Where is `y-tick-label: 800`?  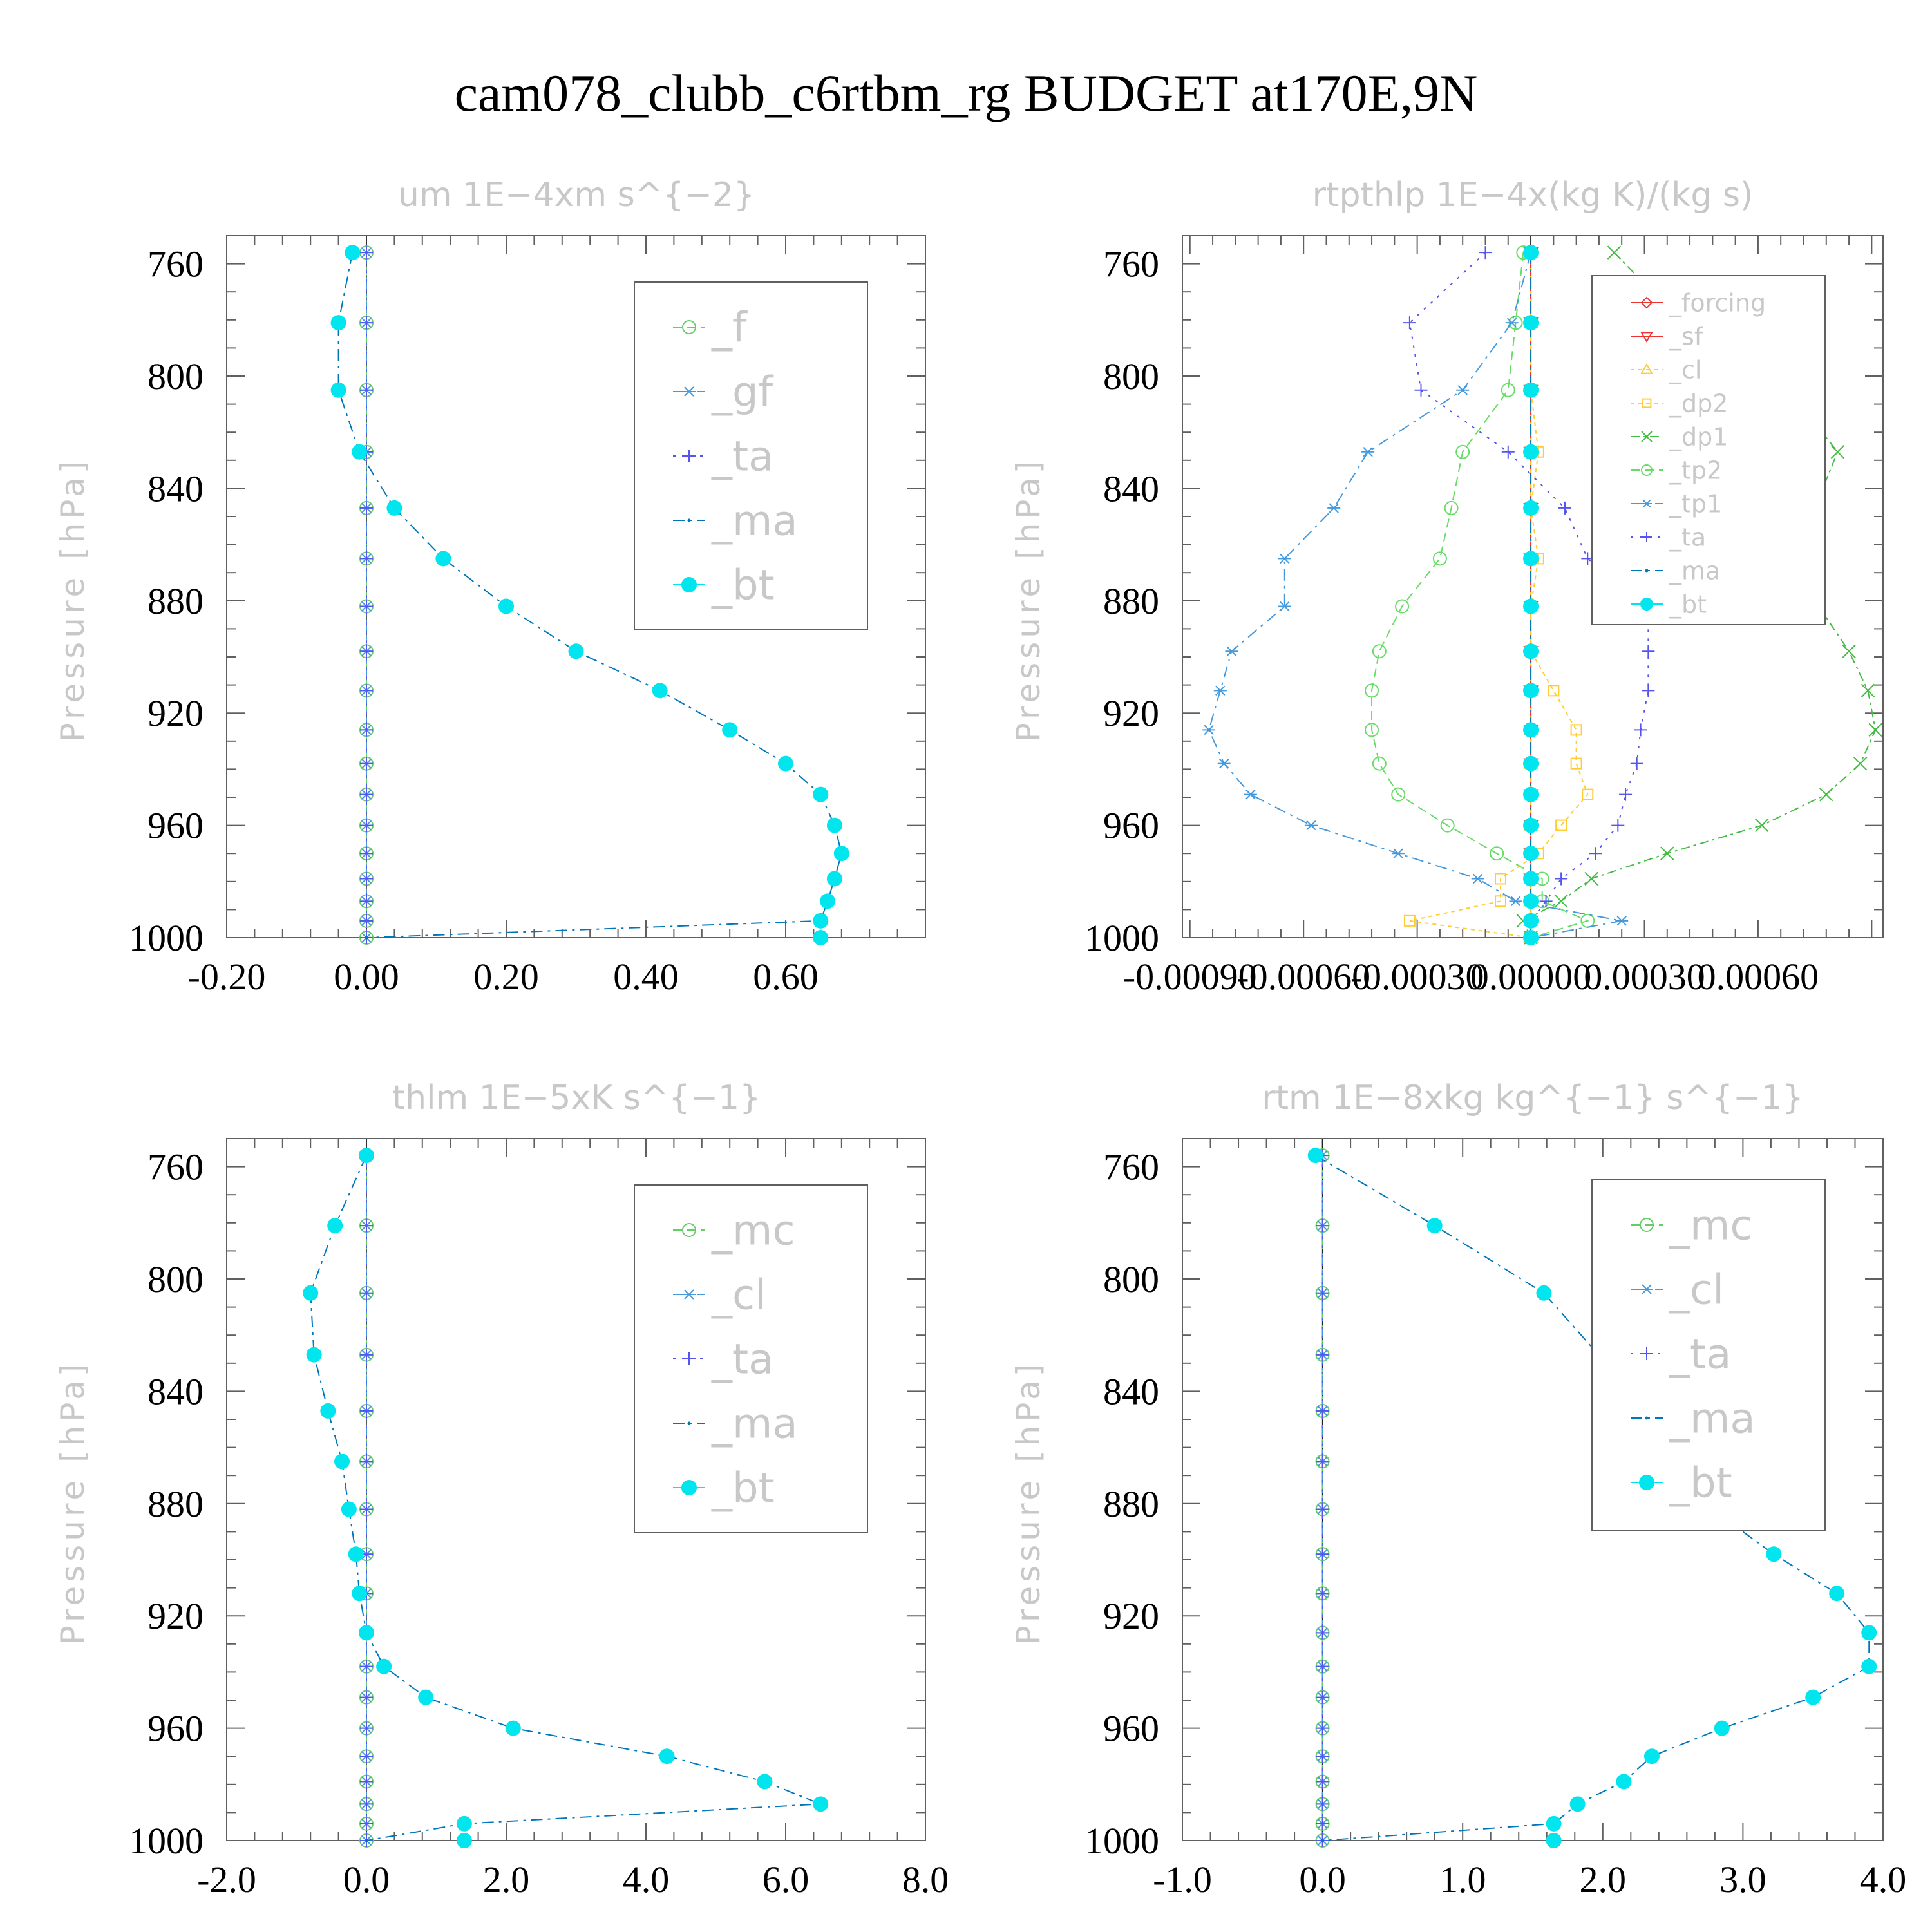
y-tick-label: 800 is located at coordinates (1131, 376).